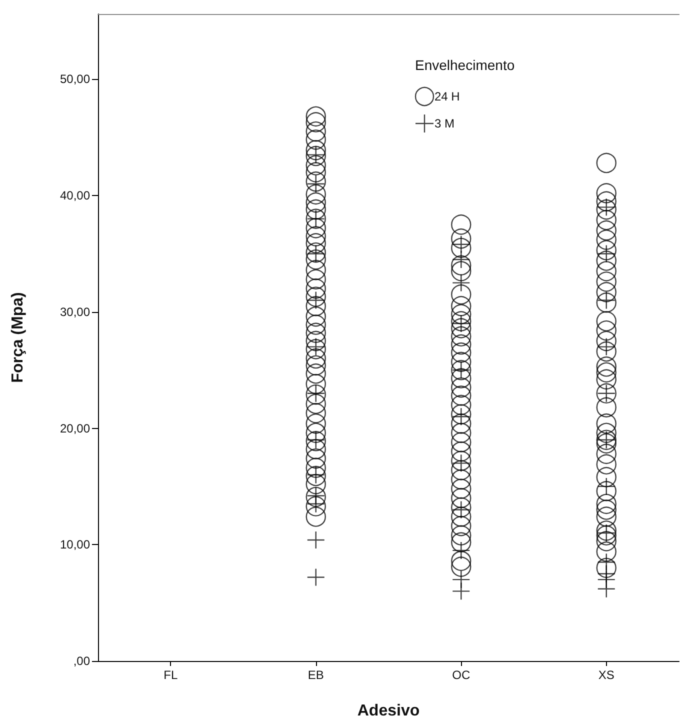 The image size is (680, 727). I want to click on y-tick-label: 30,00, so click(75, 311).